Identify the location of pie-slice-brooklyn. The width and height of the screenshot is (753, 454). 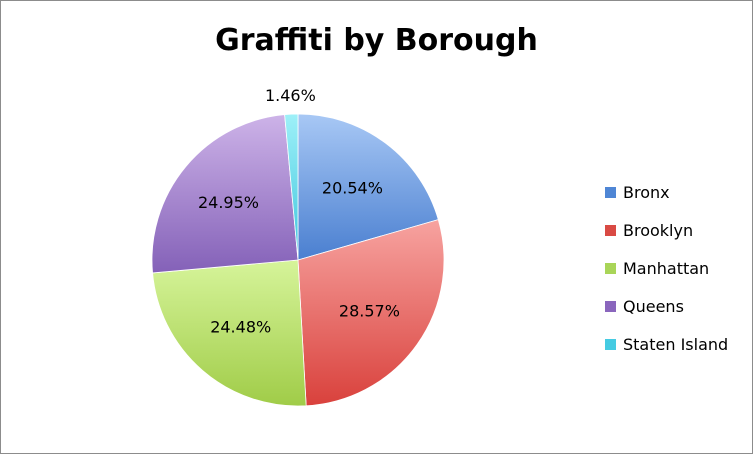
(371, 313).